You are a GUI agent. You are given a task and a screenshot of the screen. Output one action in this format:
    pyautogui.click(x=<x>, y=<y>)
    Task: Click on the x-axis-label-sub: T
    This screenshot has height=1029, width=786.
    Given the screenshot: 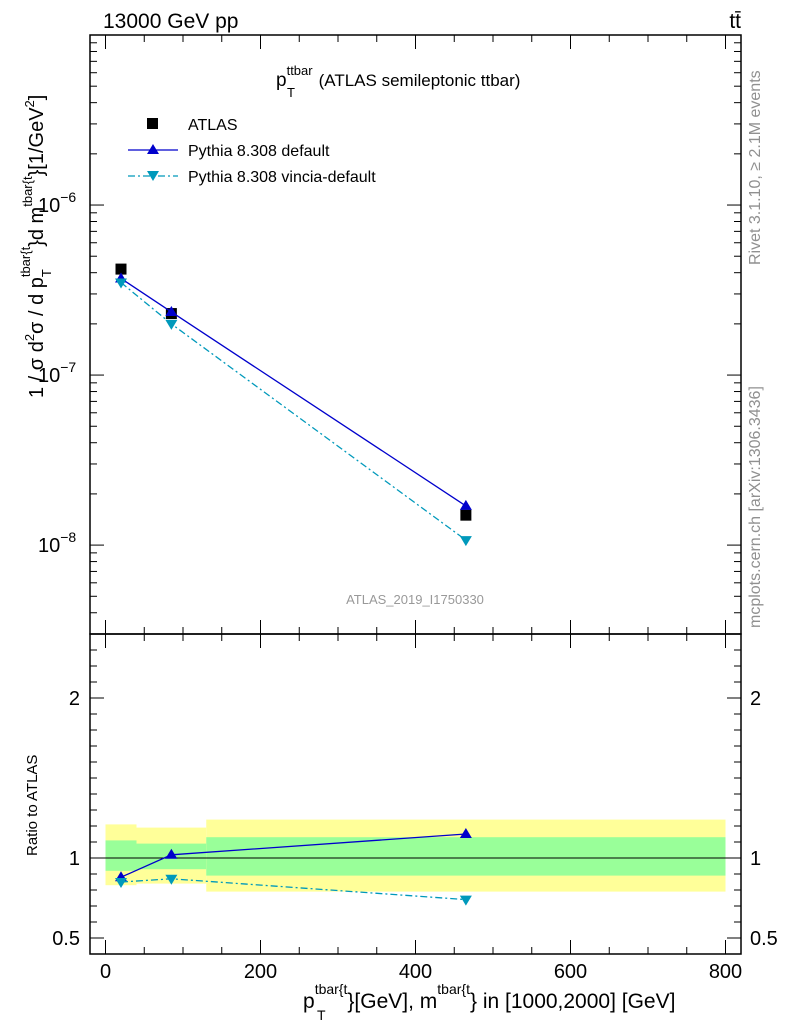 What is the action you would take?
    pyautogui.click(x=321, y=1015)
    